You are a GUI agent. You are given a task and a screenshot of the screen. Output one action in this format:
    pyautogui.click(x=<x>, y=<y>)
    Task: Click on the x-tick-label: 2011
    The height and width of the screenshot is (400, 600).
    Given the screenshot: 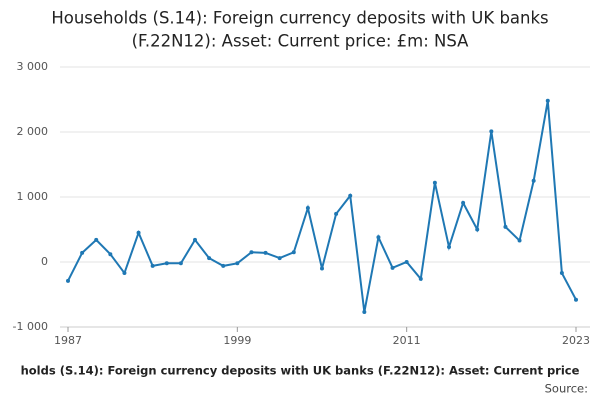 What is the action you would take?
    pyautogui.click(x=407, y=340)
    